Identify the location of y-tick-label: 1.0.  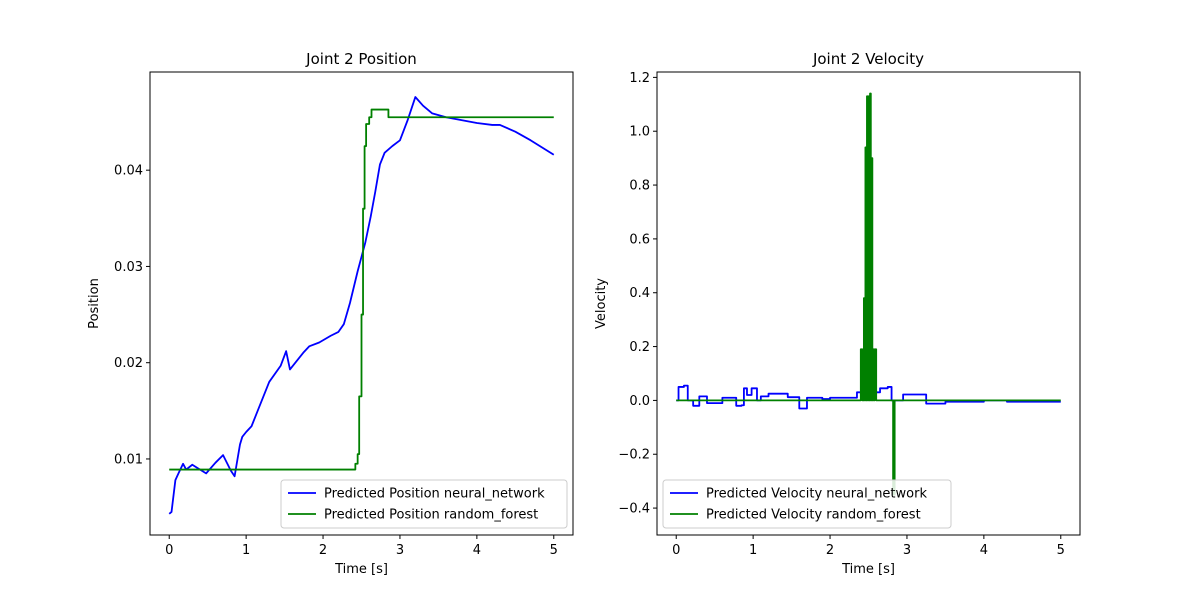
(639, 132).